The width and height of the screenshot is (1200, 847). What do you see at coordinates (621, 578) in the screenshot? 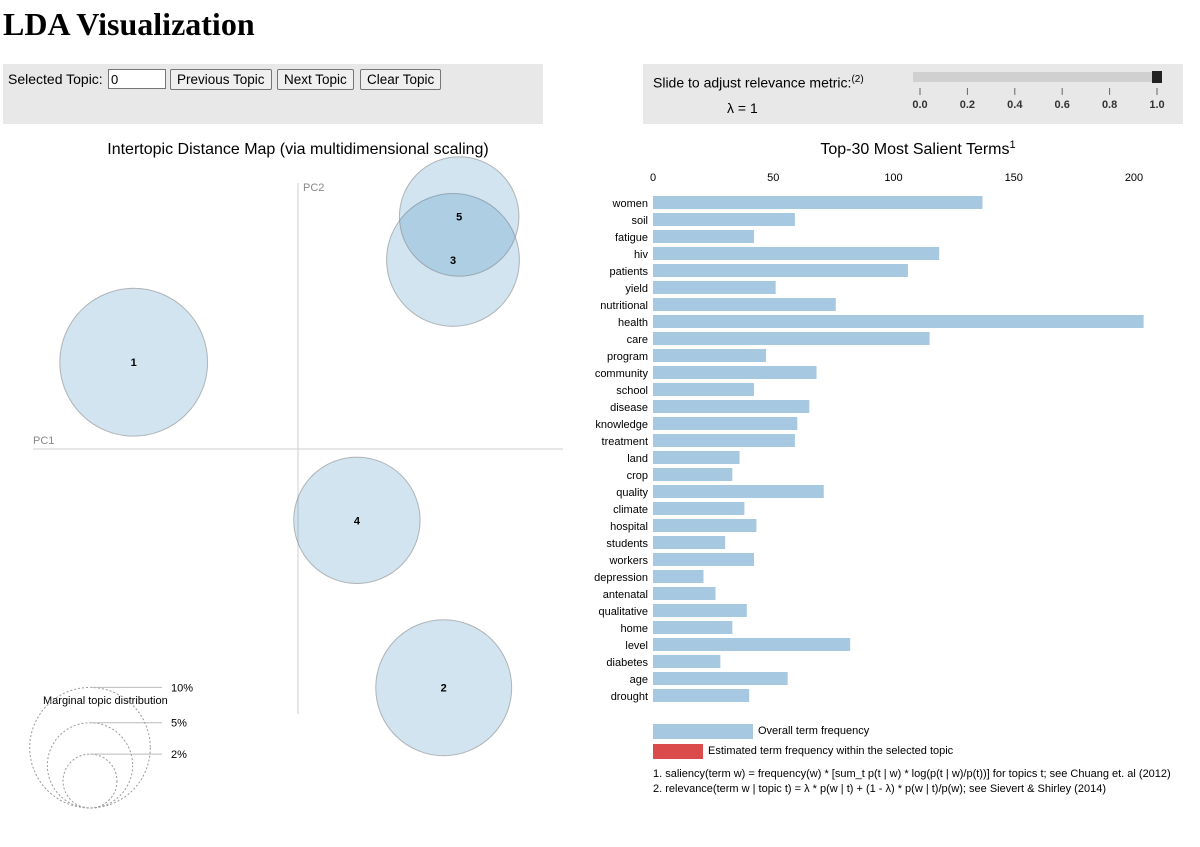
I see `term-label: depression` at bounding box center [621, 578].